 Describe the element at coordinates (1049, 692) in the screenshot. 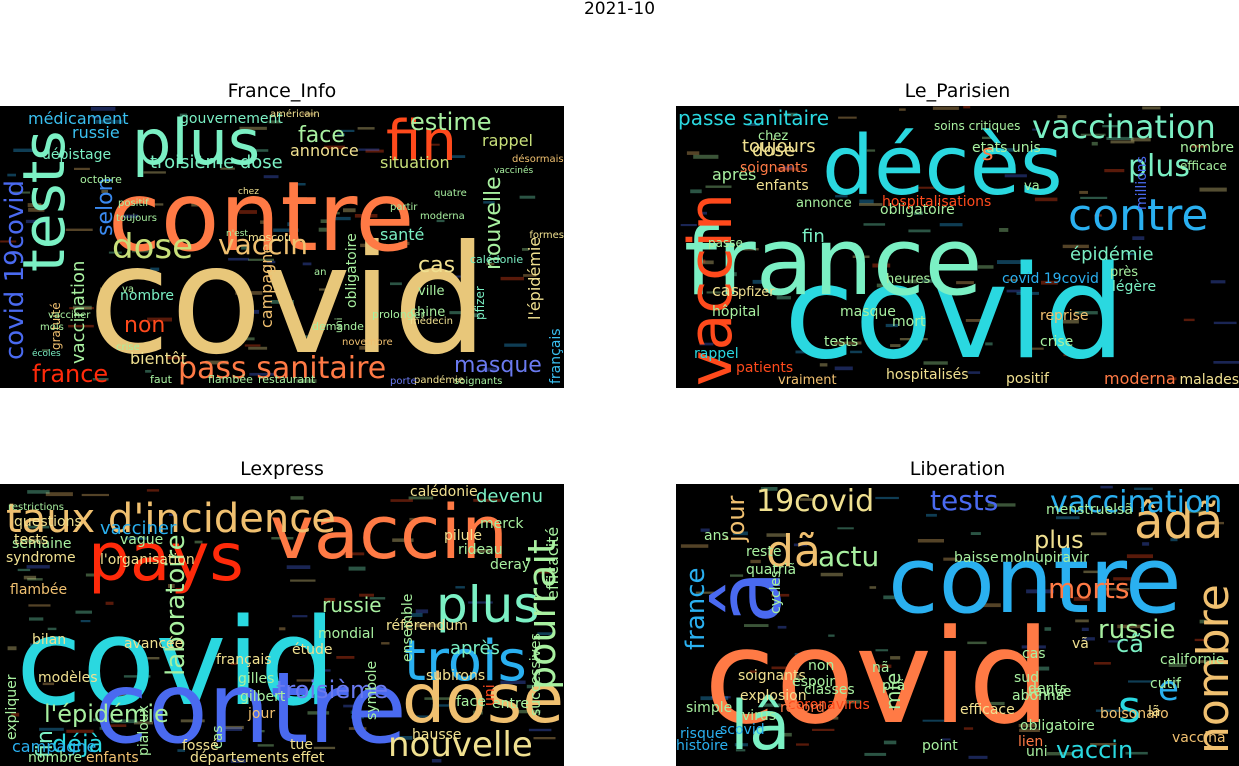

I see `cloud-word: ravive` at that location.